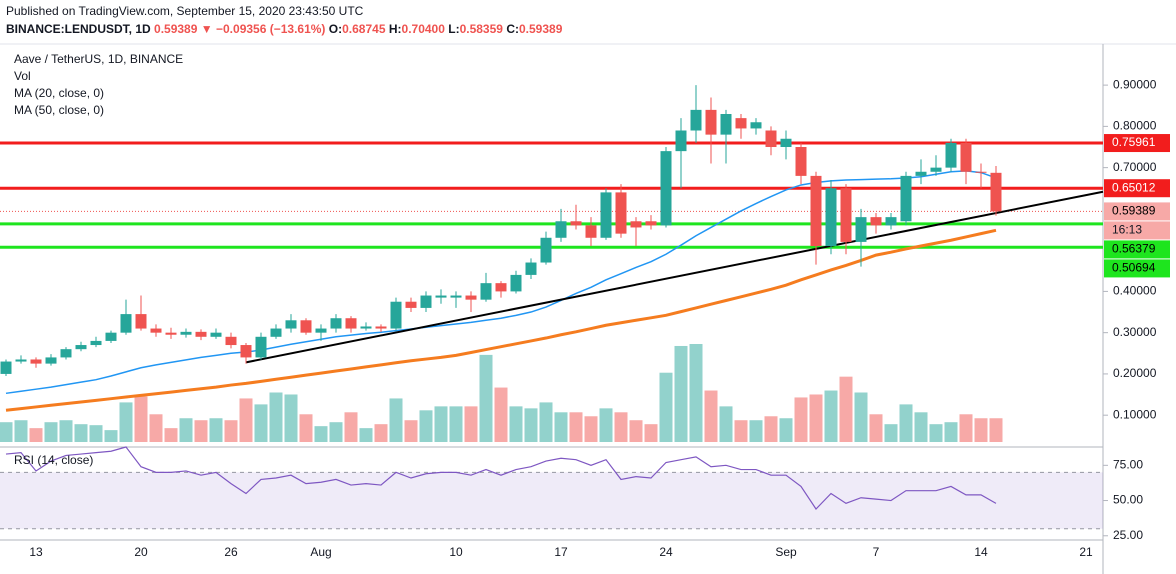 The height and width of the screenshot is (574, 1176). Describe the element at coordinates (512, 29) in the screenshot. I see `ohlc-label: C:` at that location.